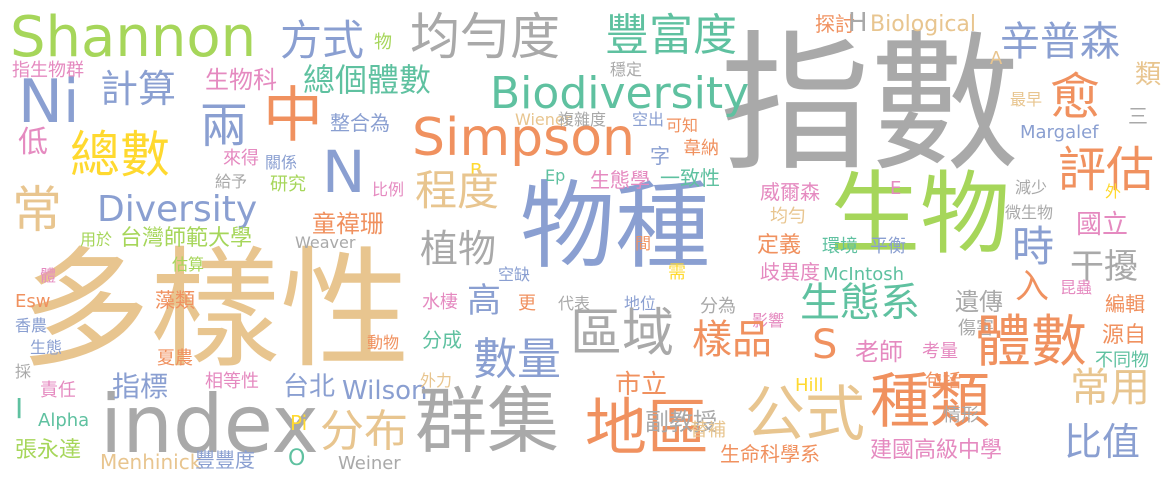  Describe the element at coordinates (1059, 132) in the screenshot. I see `word-margalef: Margalef` at that location.